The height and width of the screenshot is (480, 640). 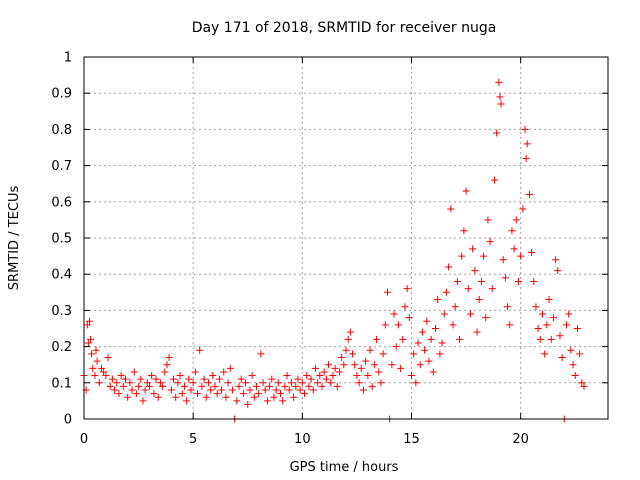 I want to click on y-tick-label: 0.1, so click(x=61, y=383).